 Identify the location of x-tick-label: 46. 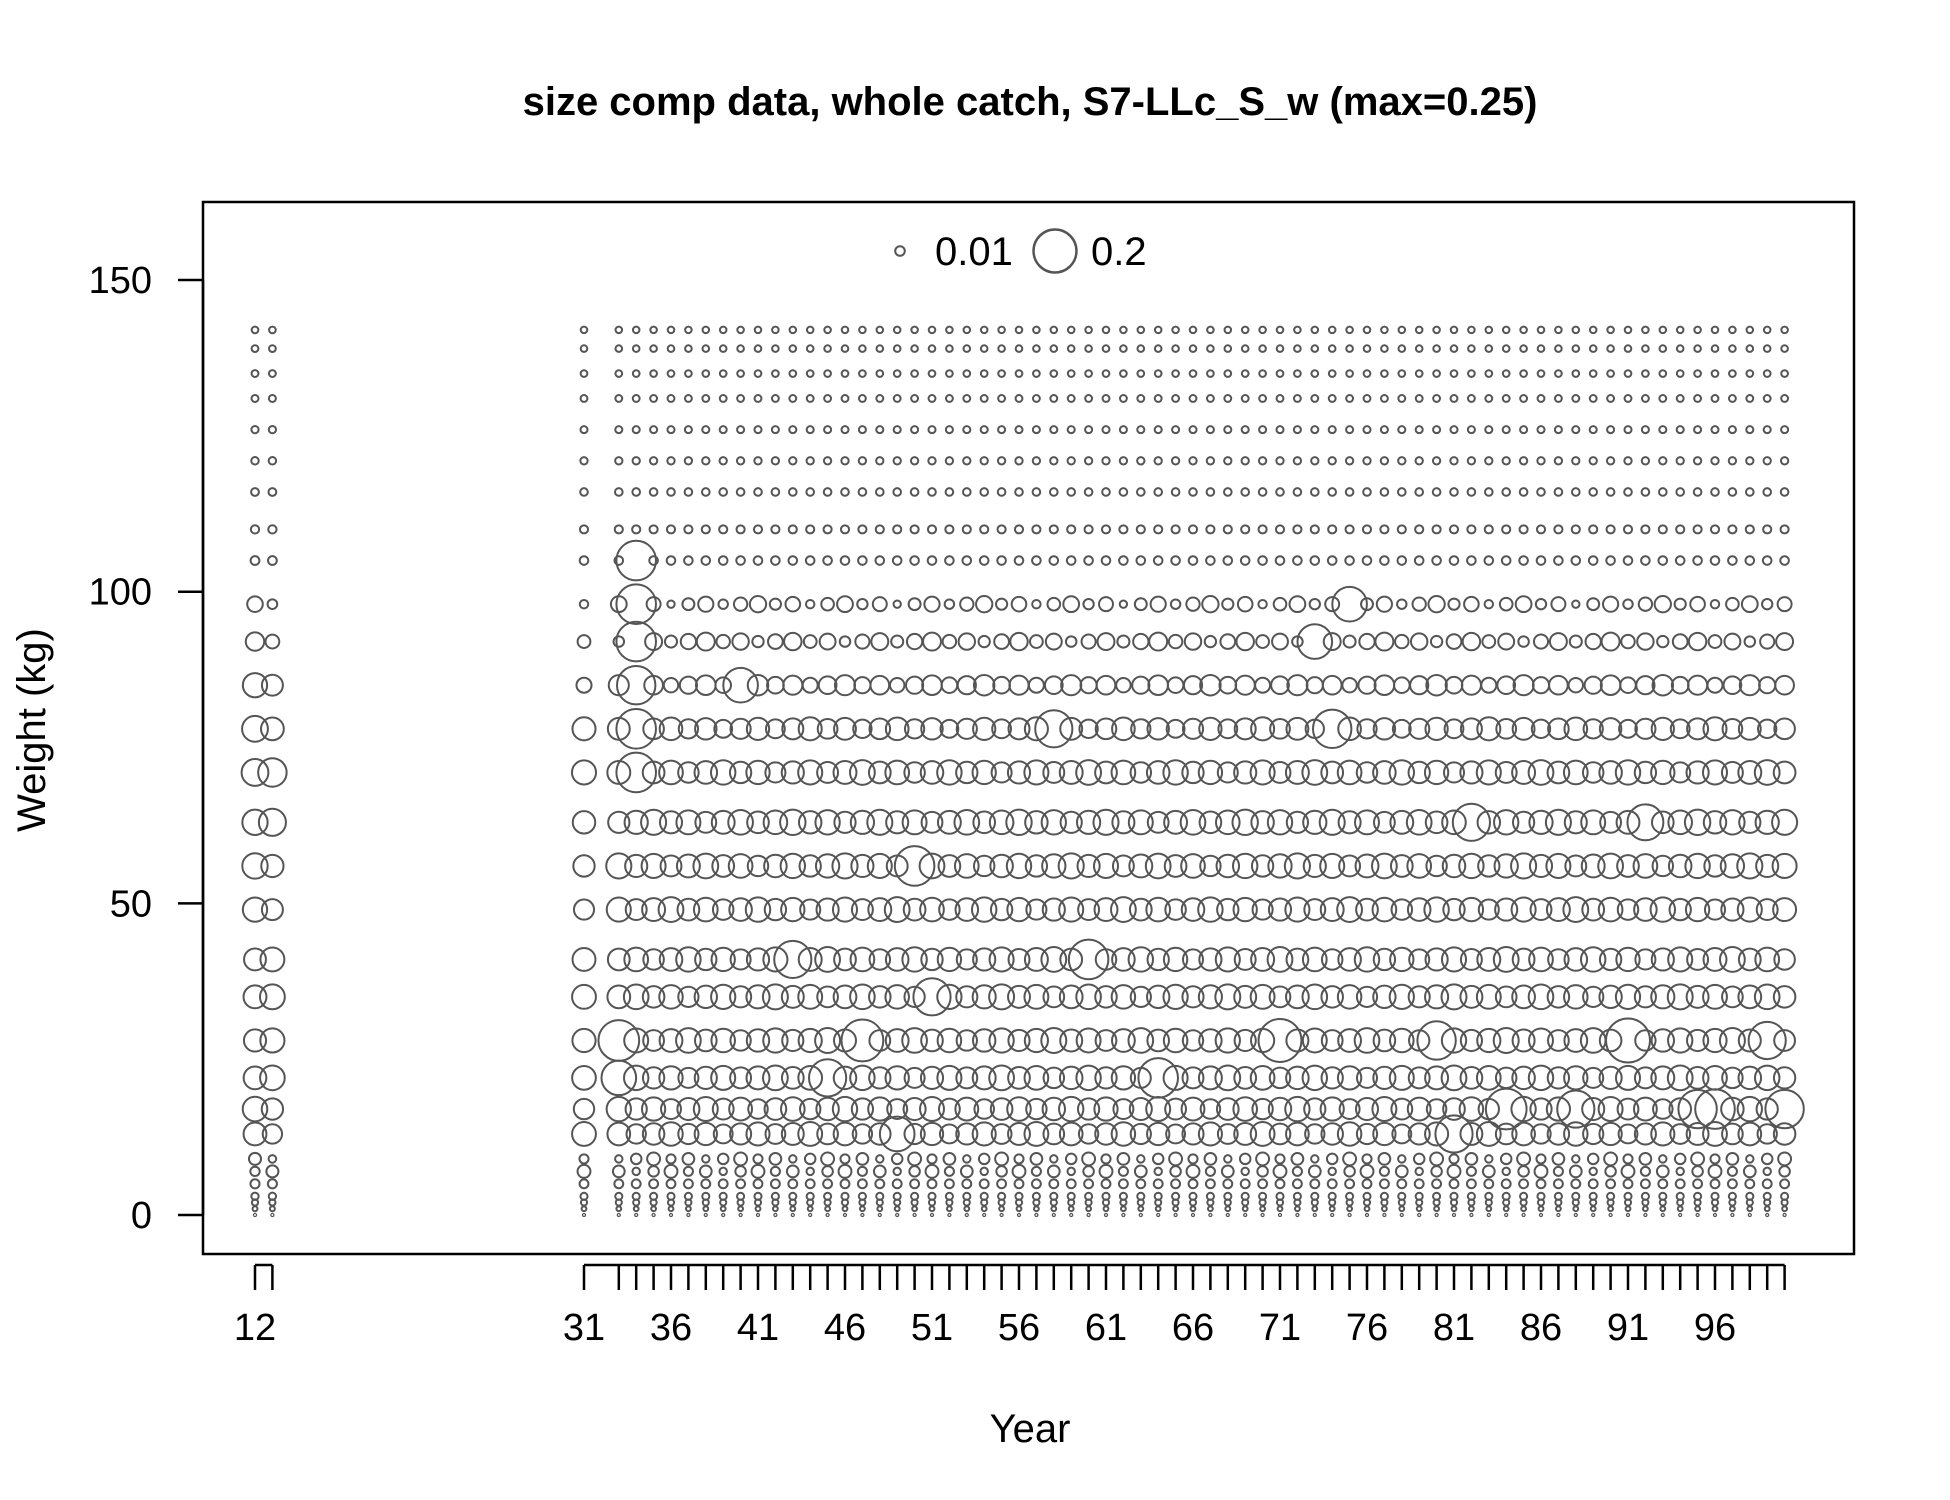
(845, 1328).